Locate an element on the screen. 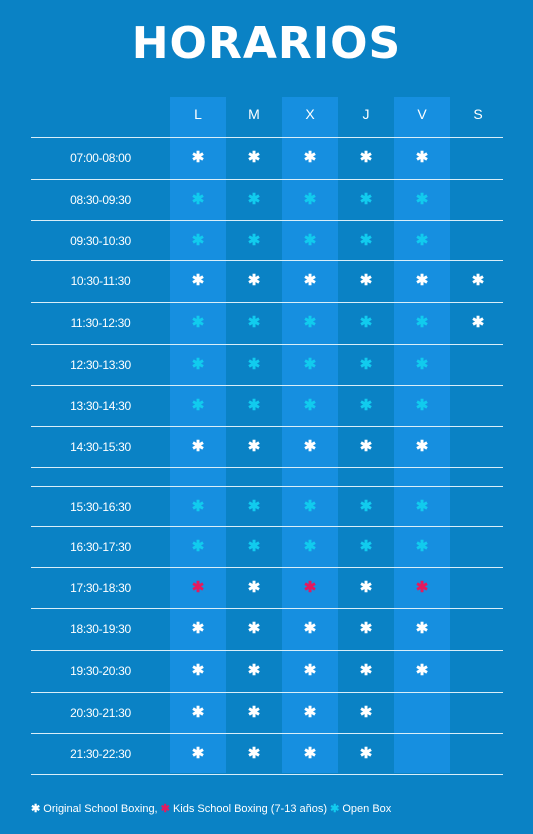  time-slot-label: 20:30-21:30 is located at coordinates (100, 712).